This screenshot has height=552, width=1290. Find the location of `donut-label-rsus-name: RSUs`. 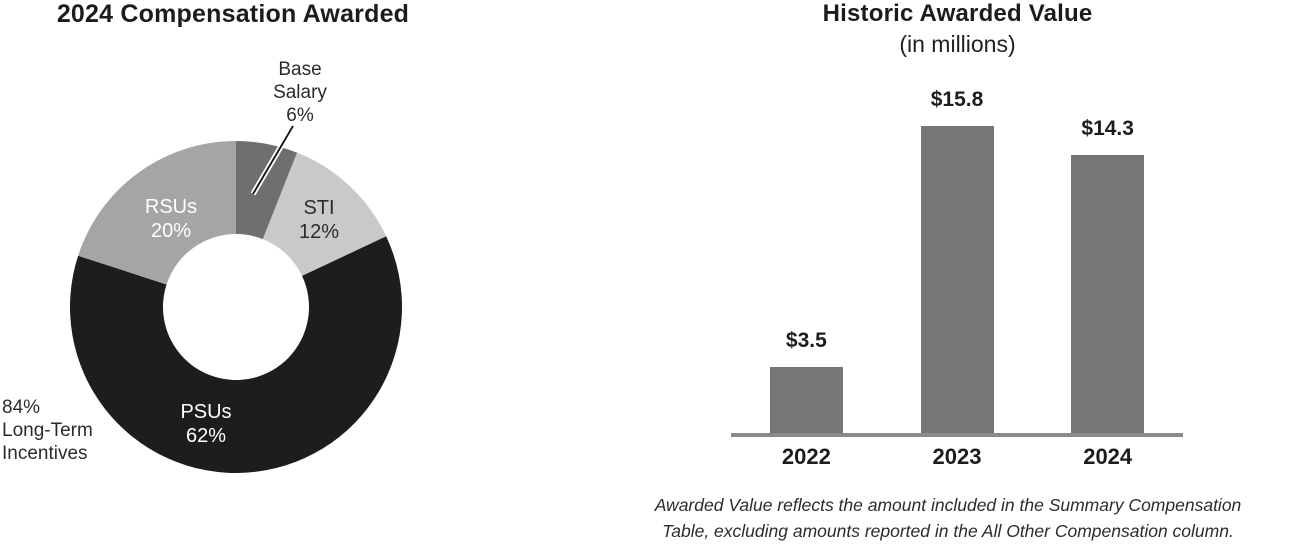

donut-label-rsus-name: RSUs is located at coordinates (171, 207).